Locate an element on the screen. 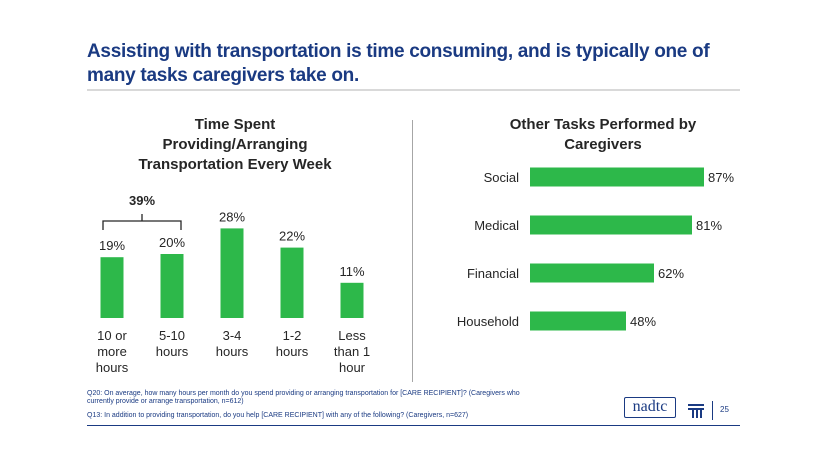  weekly-hours-category-label: 1-2 is located at coordinates (292, 335).